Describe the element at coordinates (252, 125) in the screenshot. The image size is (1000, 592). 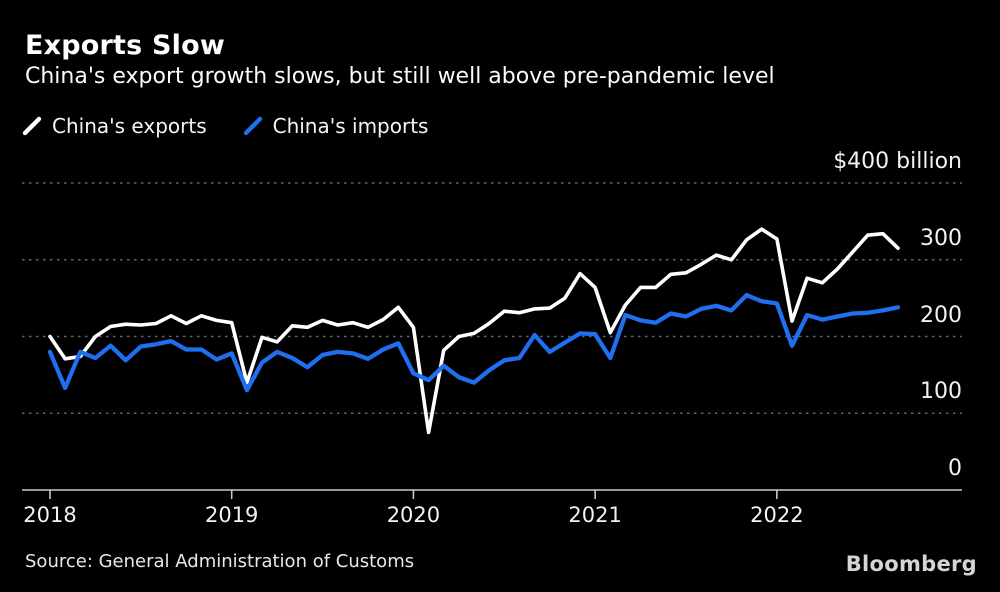
I see `imports-line-swatch-icon` at that location.